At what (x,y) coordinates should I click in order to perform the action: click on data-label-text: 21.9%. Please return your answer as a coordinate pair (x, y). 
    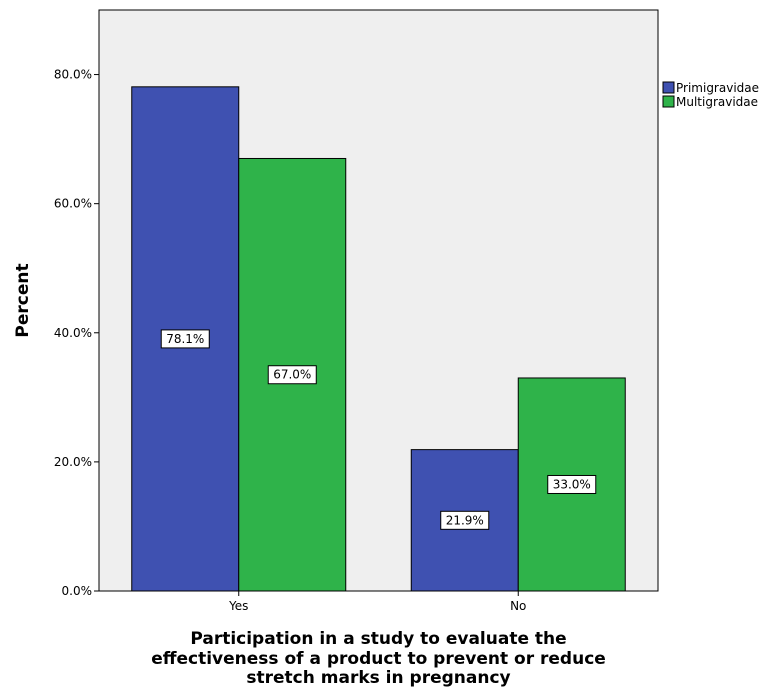
    Looking at the image, I should click on (465, 520).